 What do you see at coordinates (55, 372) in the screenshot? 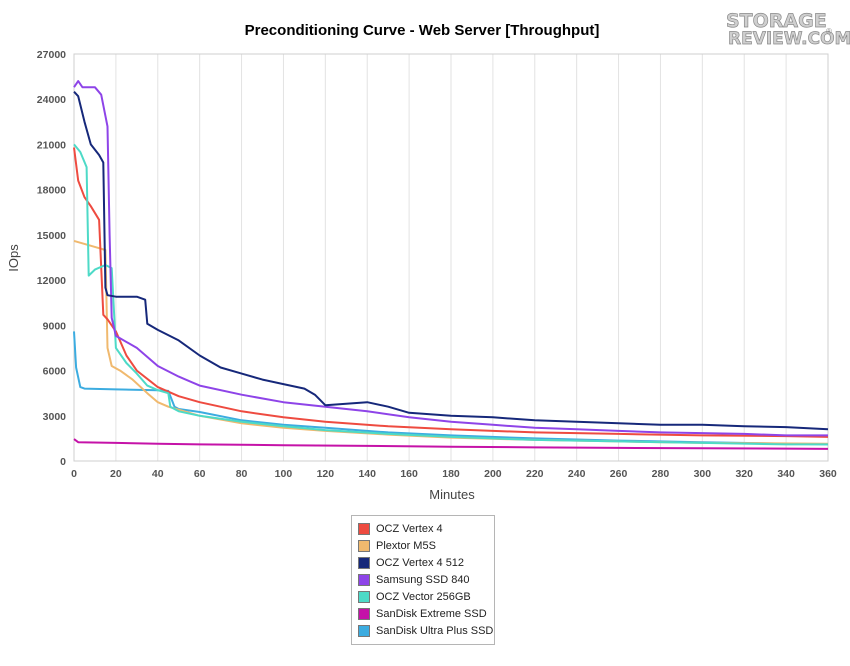
I see `y-tick-label: 6000` at bounding box center [55, 372].